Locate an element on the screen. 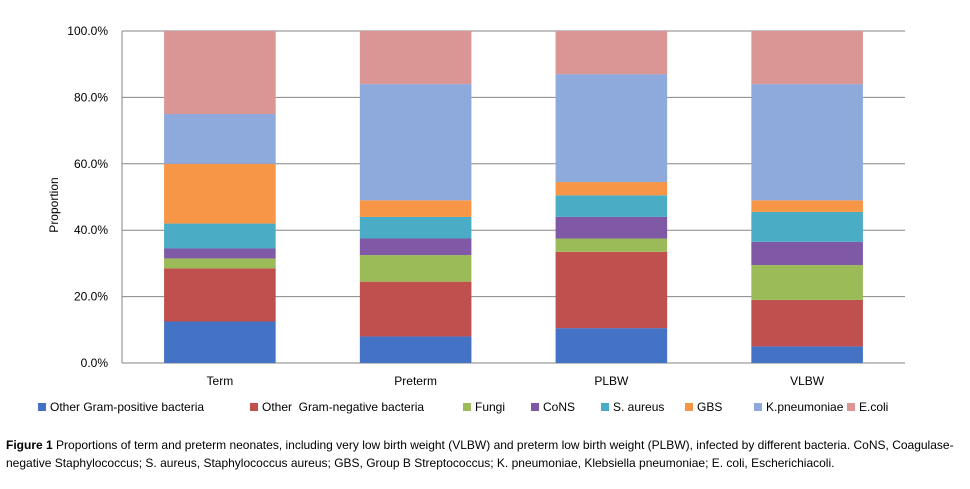 The height and width of the screenshot is (489, 970). legend-label: K.pneumoniae is located at coordinates (805, 407).